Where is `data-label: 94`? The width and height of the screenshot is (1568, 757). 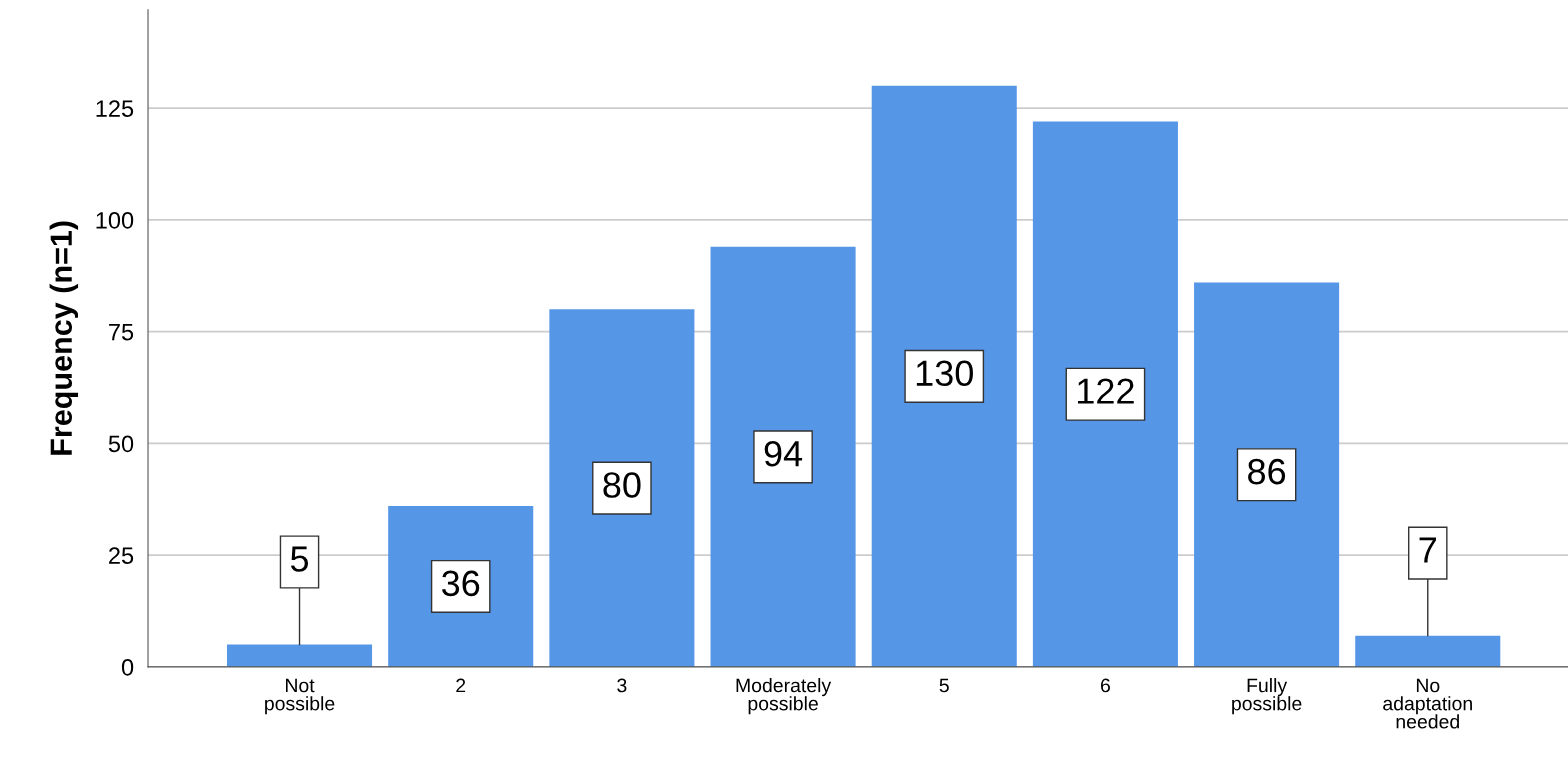 data-label: 94 is located at coordinates (783, 453).